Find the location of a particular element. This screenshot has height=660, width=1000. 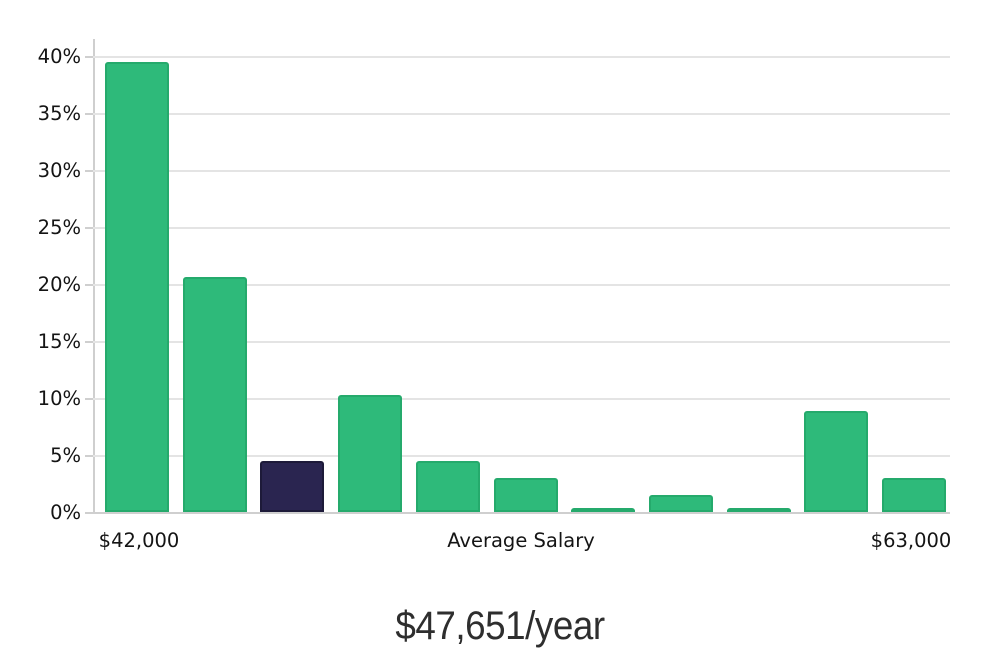

y-tick-label-10: 10% is located at coordinates (59, 398).